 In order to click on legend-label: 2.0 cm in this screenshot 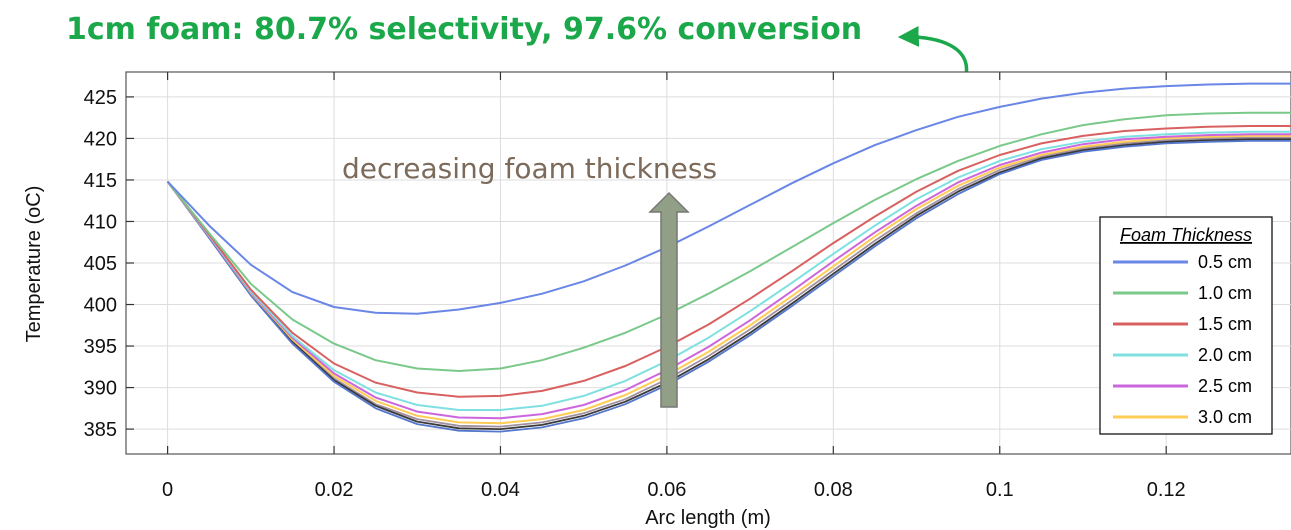, I will do `click(1225, 355)`.